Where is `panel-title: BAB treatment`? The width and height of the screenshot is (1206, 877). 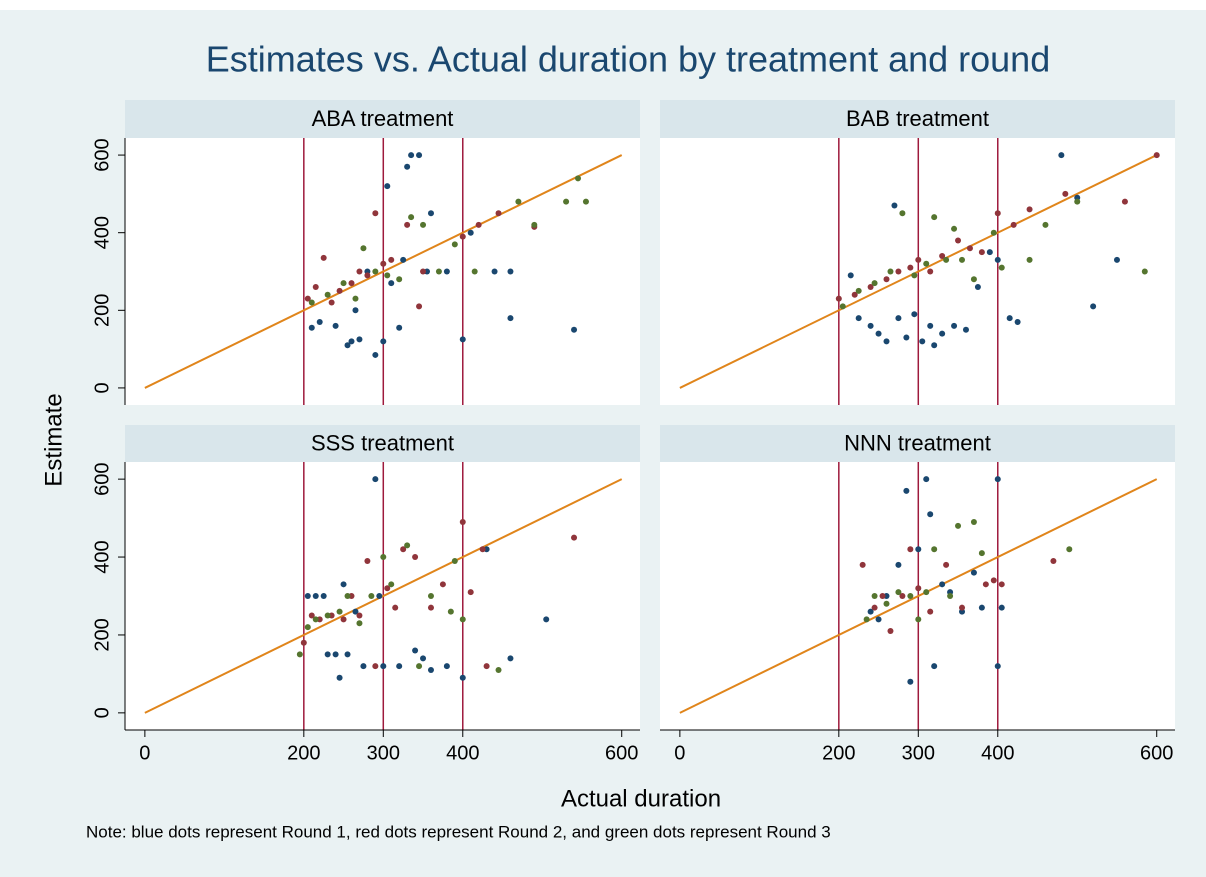
panel-title: BAB treatment is located at coordinates (917, 118).